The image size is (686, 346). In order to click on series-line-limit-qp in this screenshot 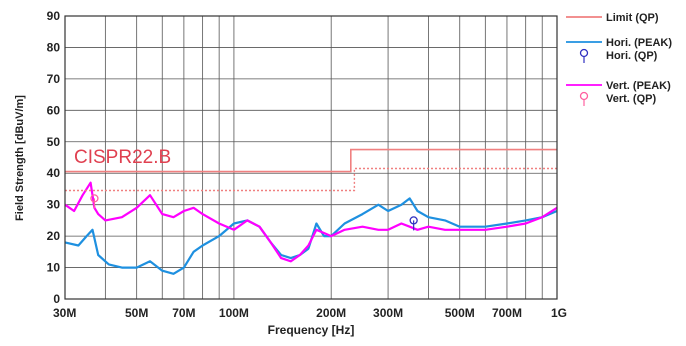, I will do `click(311, 160)`.